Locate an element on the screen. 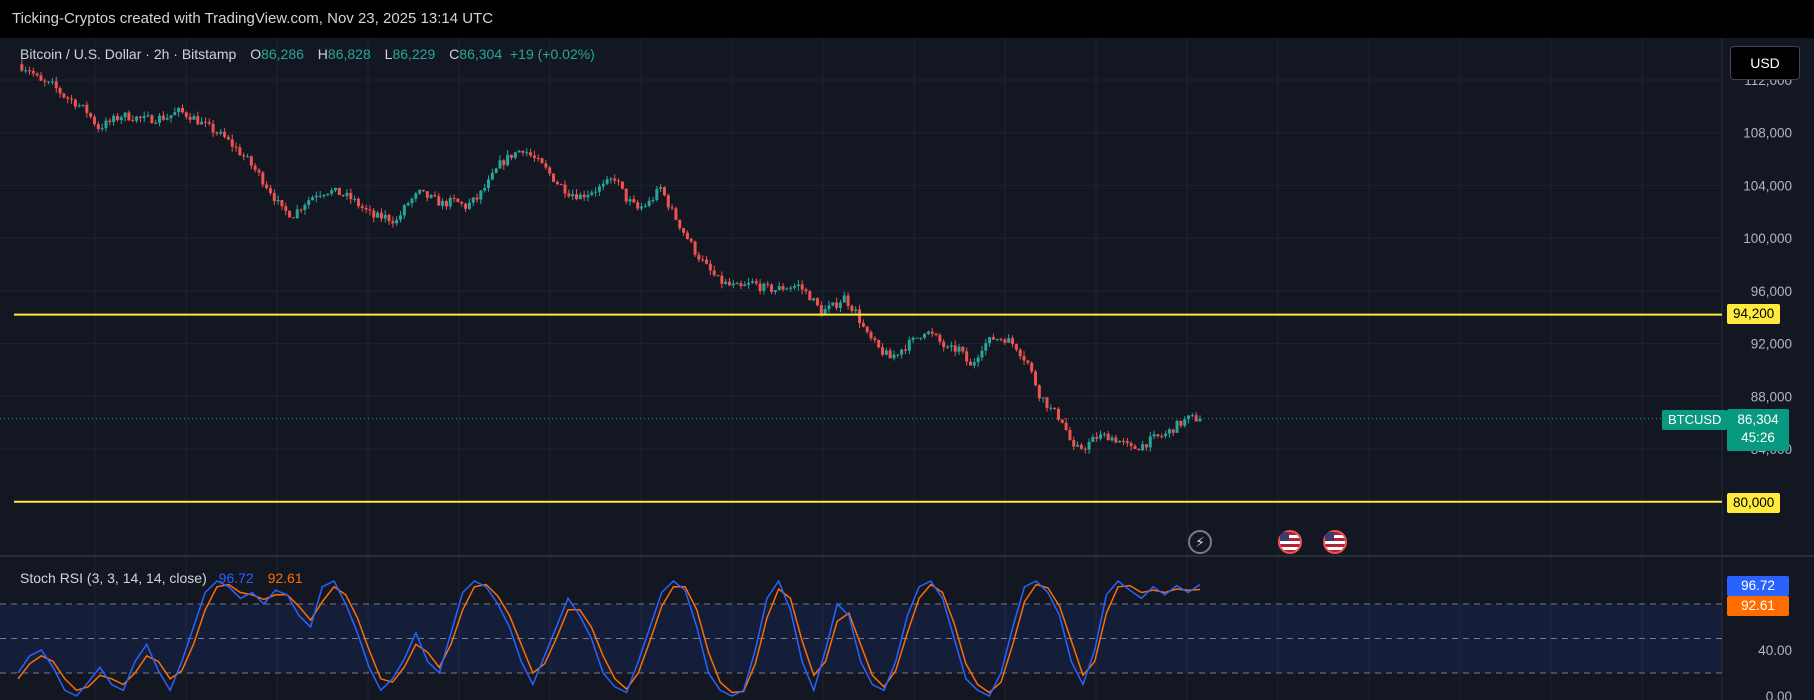 Image resolution: width=1814 pixels, height=700 pixels. stoch-title: Stoch RSI (3, 3, 14, 14, close) is located at coordinates (113, 578).